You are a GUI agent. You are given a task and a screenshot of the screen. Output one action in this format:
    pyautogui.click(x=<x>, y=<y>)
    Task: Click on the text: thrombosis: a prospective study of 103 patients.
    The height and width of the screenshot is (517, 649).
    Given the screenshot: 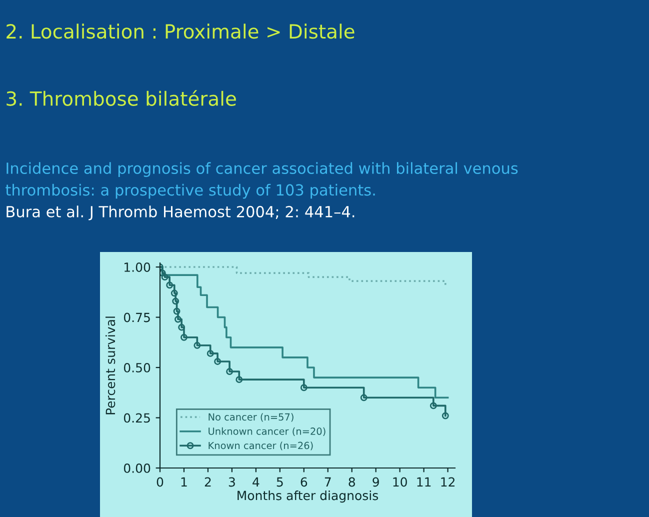 What is the action you would take?
    pyautogui.click(x=190, y=191)
    